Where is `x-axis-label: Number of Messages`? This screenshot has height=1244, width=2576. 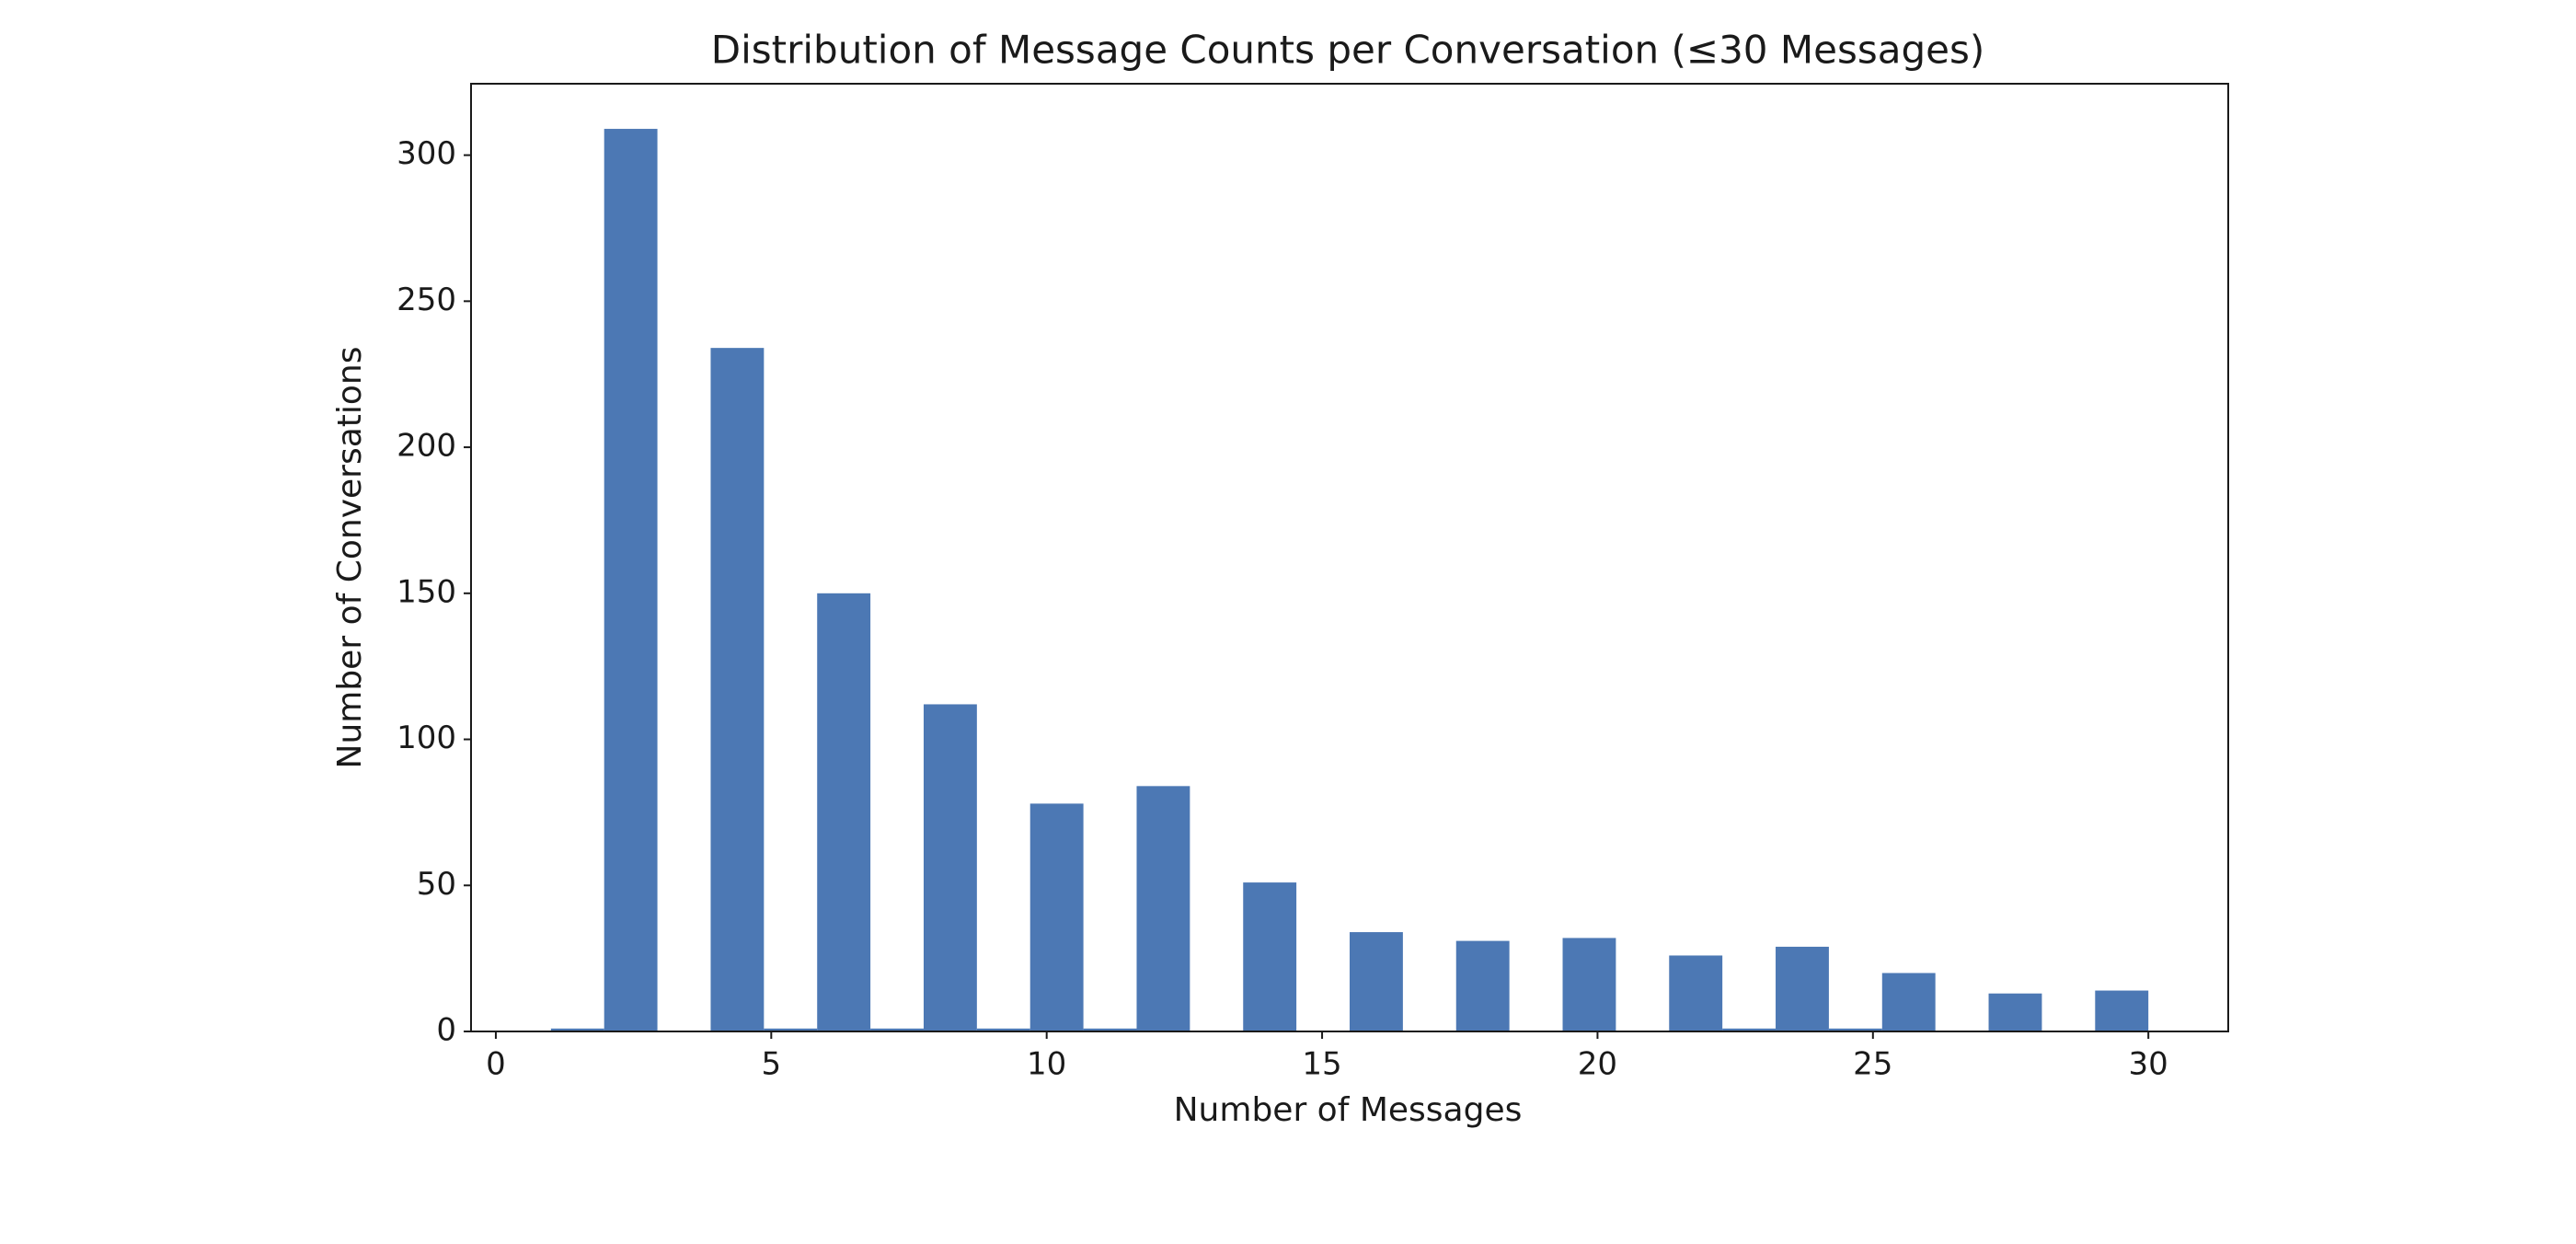 x-axis-label: Number of Messages is located at coordinates (1348, 1110).